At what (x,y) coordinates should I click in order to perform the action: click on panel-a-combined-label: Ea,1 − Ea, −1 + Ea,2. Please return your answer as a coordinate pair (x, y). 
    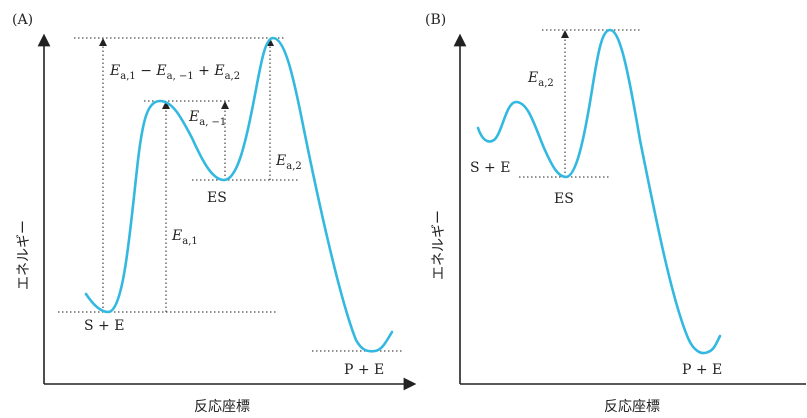
    Looking at the image, I should click on (174, 72).